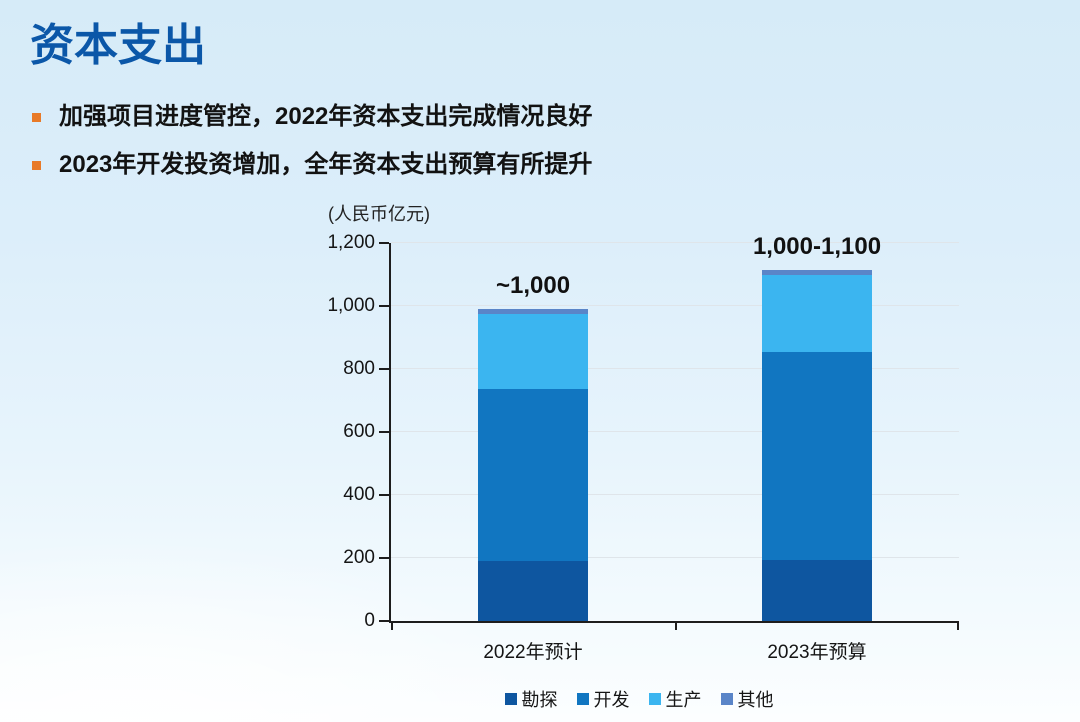  What do you see at coordinates (369, 620) in the screenshot?
I see `y-axis-tick-label: 0` at bounding box center [369, 620].